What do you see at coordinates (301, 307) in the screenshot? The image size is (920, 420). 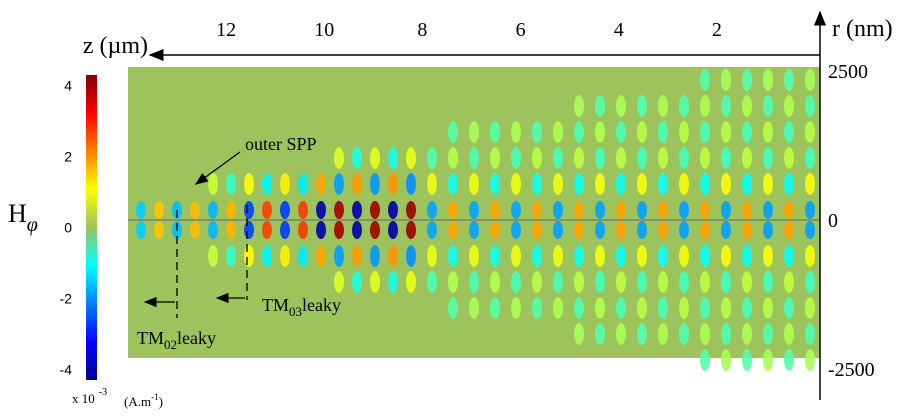 I see `annotation: TM03leaky` at bounding box center [301, 307].